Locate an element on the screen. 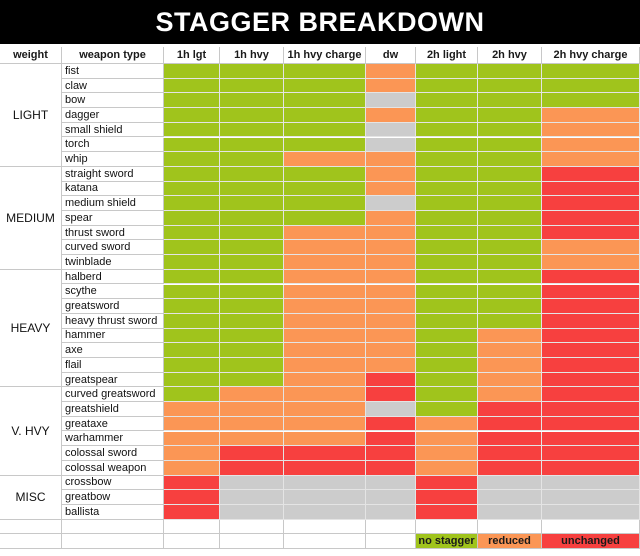 The width and height of the screenshot is (640, 556). weapon-label: small shield is located at coordinates (113, 130).